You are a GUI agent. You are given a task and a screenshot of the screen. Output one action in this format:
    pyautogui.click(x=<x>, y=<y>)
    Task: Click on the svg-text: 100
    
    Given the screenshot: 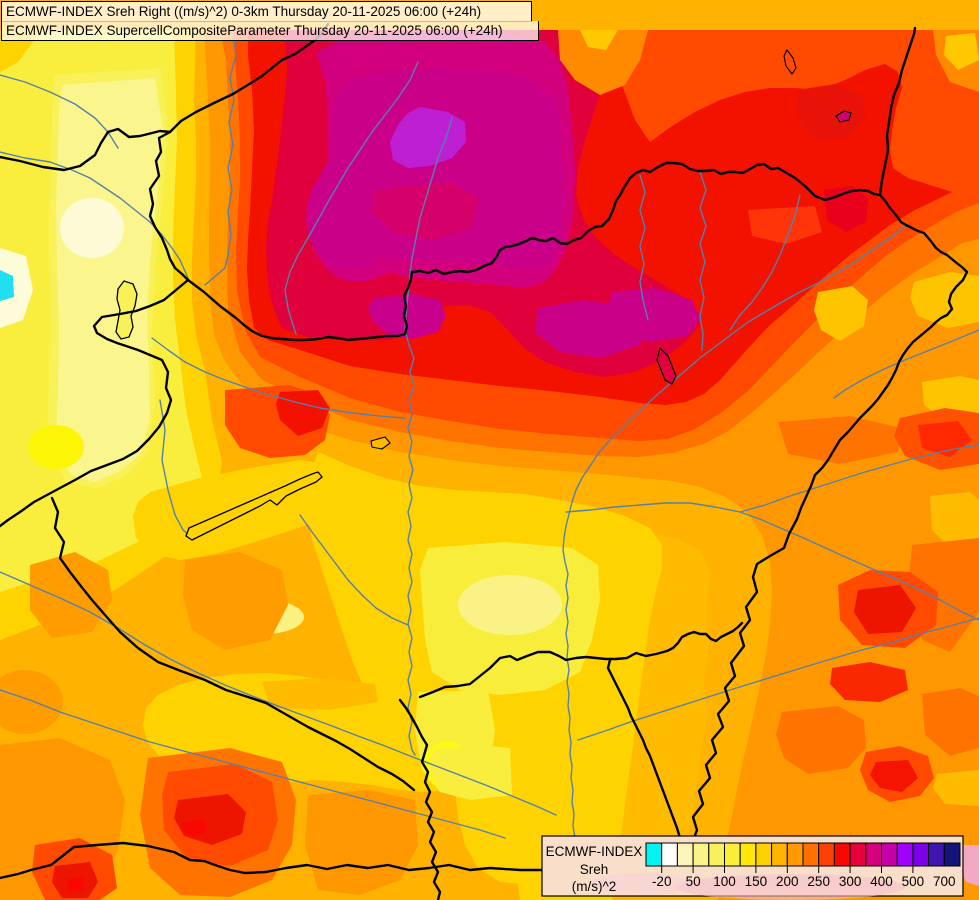 What is the action you would take?
    pyautogui.click(x=724, y=881)
    